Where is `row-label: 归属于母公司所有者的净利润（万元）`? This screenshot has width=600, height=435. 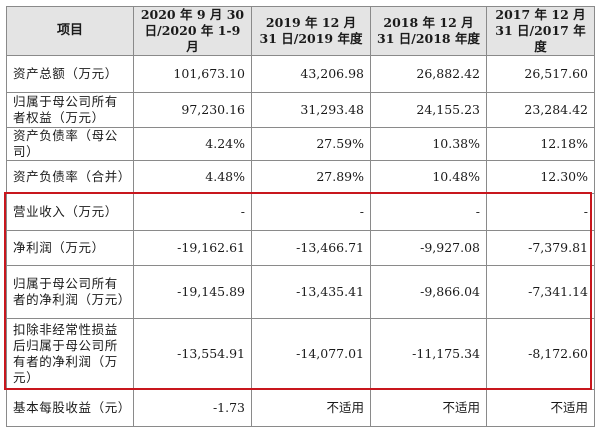
row-label: 归属于母公司所有者的净利润（万元） is located at coordinates (70, 292).